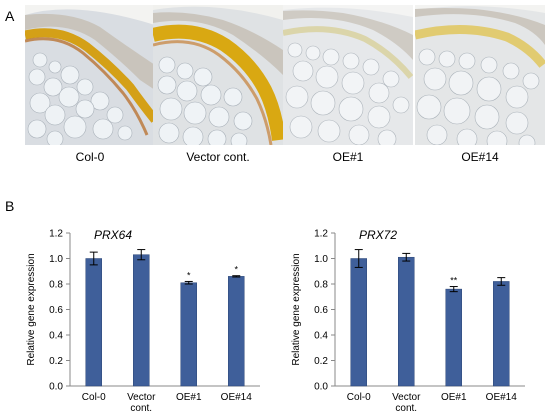  Describe the element at coordinates (480, 157) in the screenshot. I see `micrograph-caption: OE#14` at that location.